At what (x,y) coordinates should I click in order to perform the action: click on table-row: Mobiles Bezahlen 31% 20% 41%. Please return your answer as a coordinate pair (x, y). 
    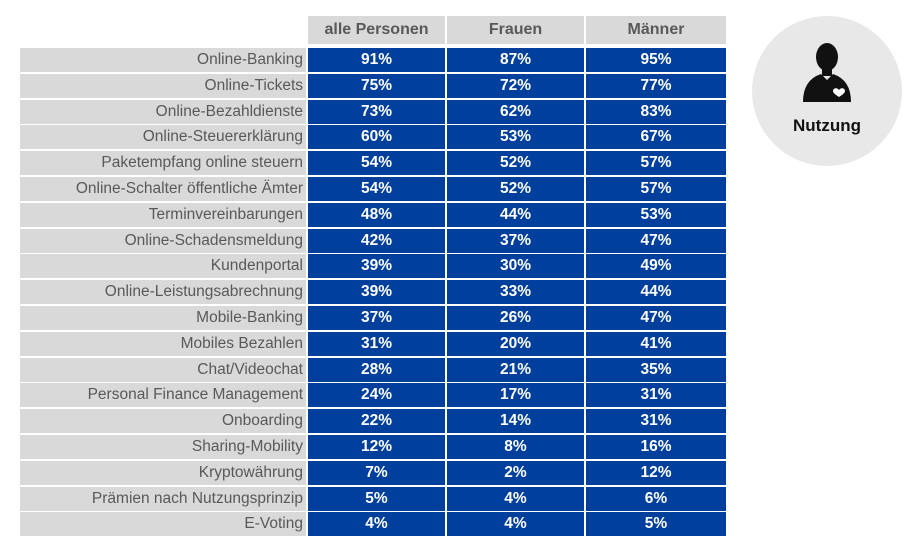
    Looking at the image, I should click on (363, 343).